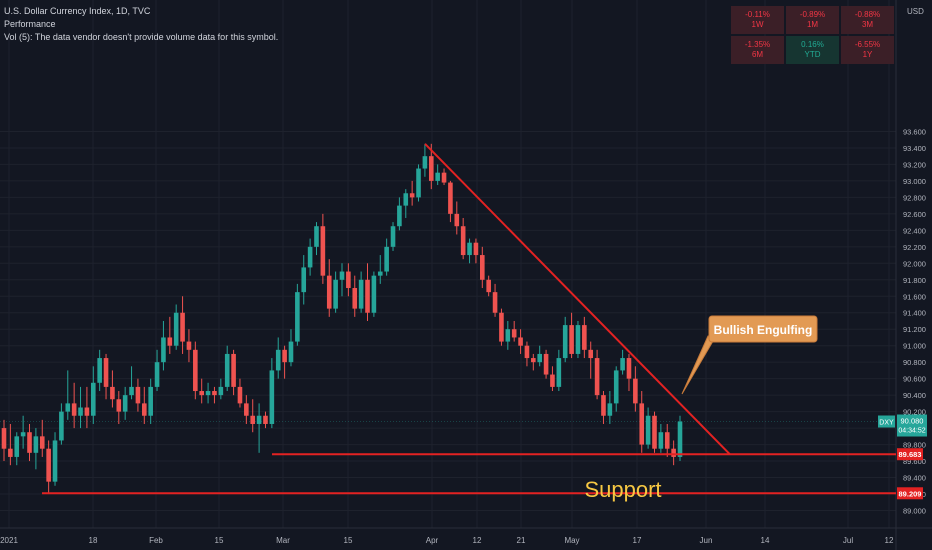 The width and height of the screenshot is (932, 550). I want to click on perf-period: 1W, so click(757, 24).